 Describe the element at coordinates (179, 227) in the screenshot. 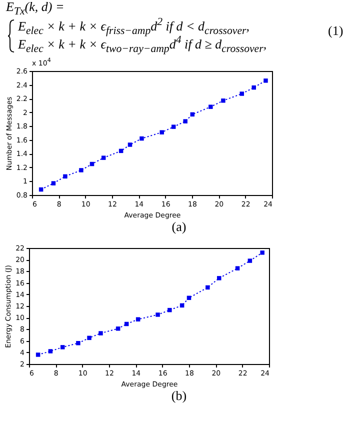

I see `text: (a)` at that location.